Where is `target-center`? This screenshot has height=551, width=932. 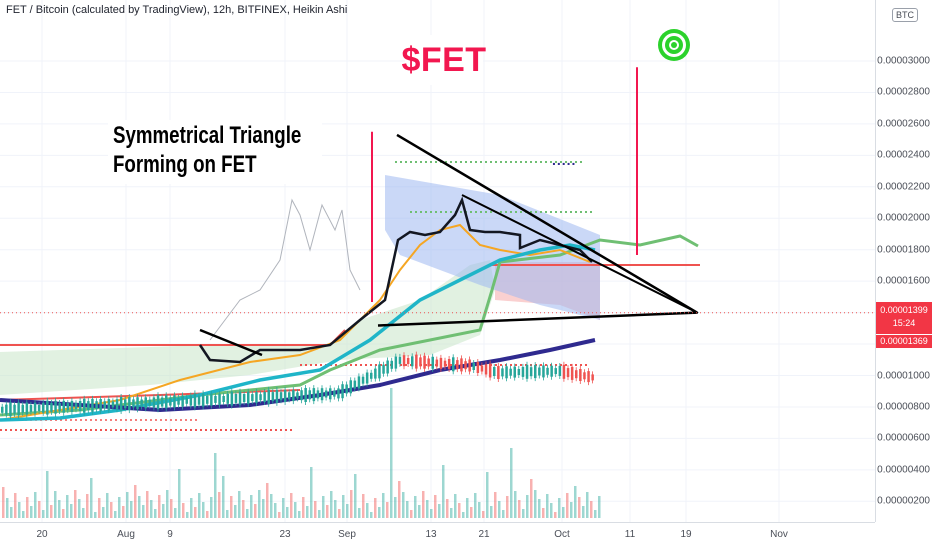
target-center is located at coordinates (674, 45).